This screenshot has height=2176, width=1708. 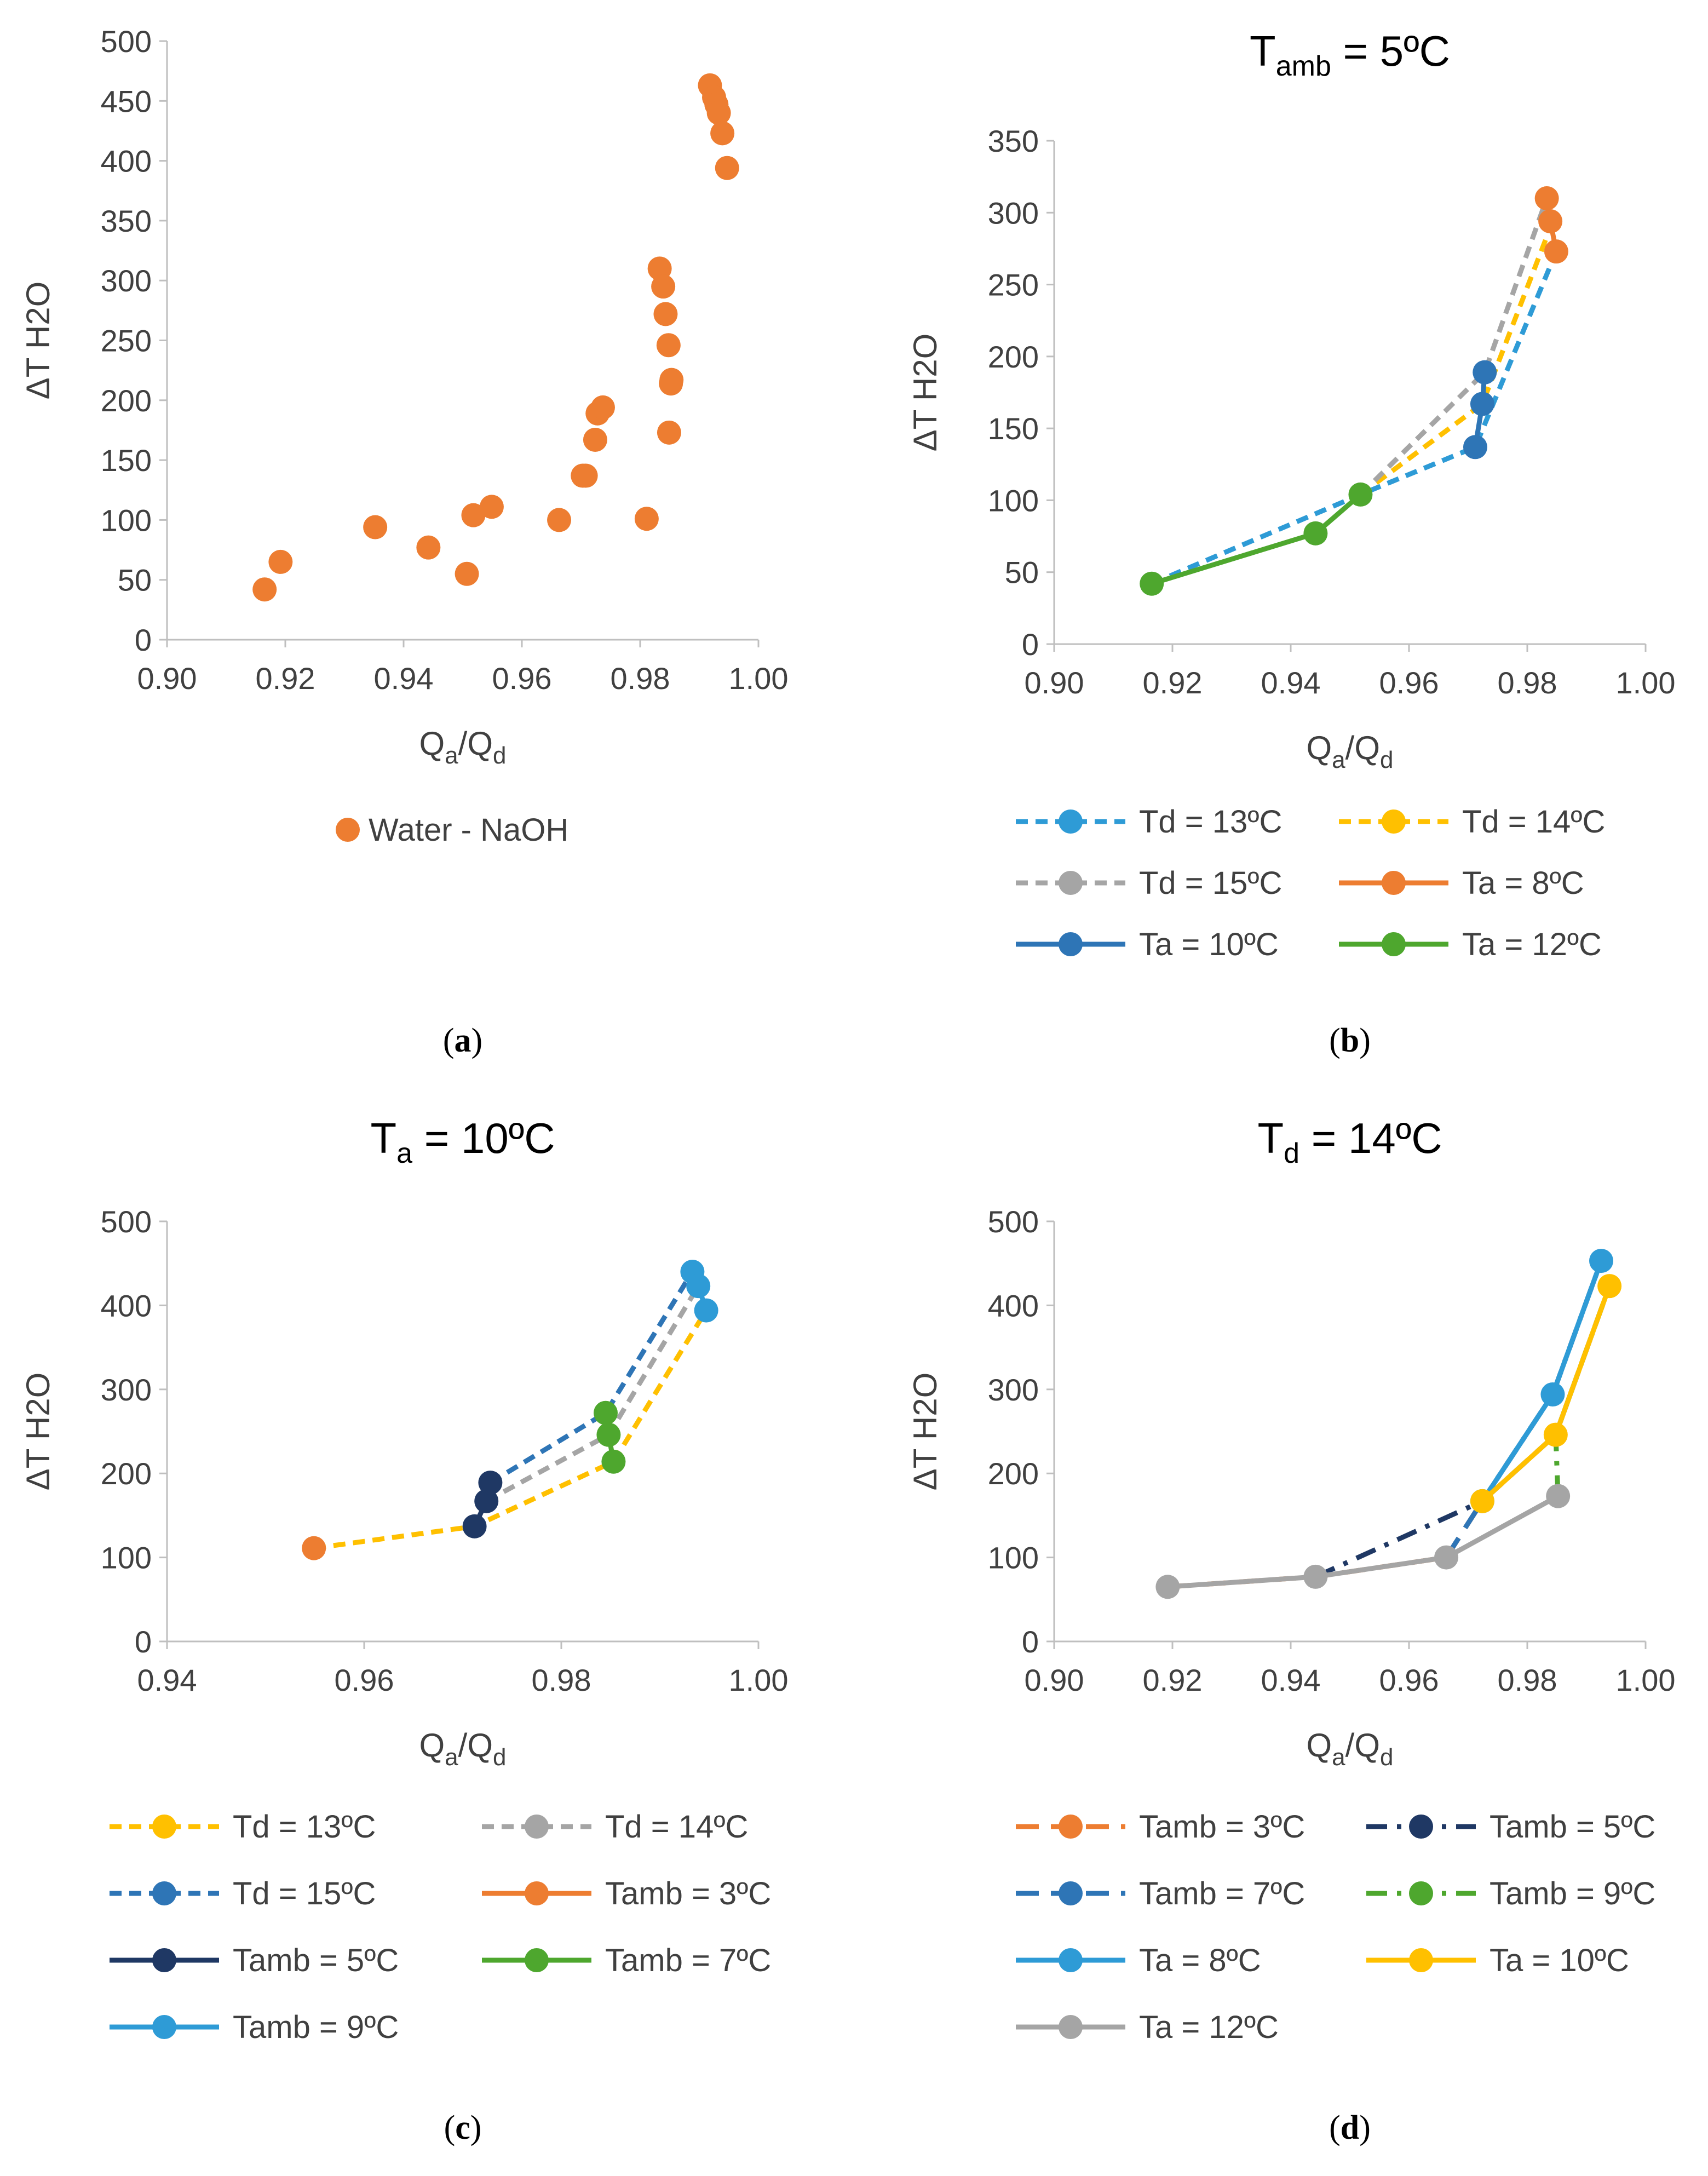 I want to click on series-water-naoh, so click(x=495, y=337).